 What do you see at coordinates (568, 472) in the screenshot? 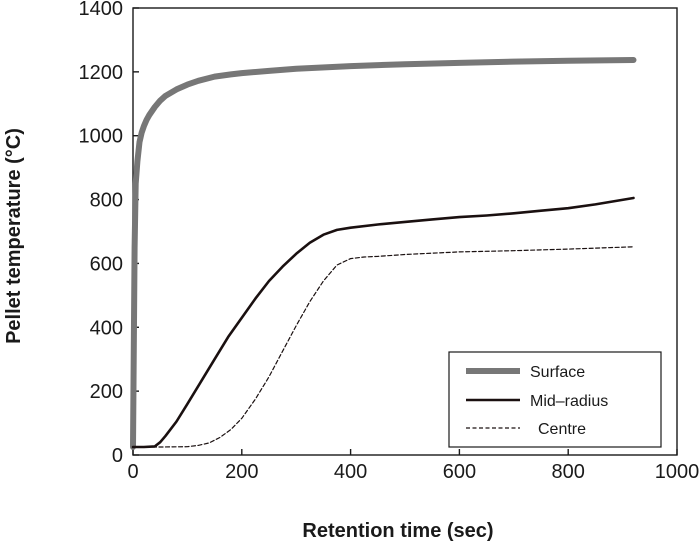
I see `x-tick-label: 800` at bounding box center [568, 472].